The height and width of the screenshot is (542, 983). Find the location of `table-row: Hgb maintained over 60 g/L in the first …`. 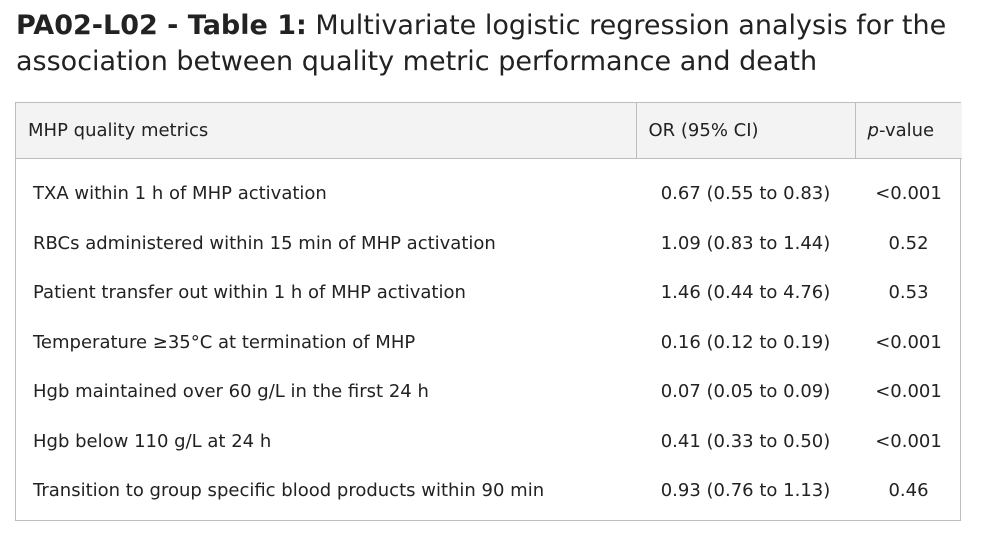

table-row: Hgb maintained over 60 g/L in the first … is located at coordinates (489, 392).